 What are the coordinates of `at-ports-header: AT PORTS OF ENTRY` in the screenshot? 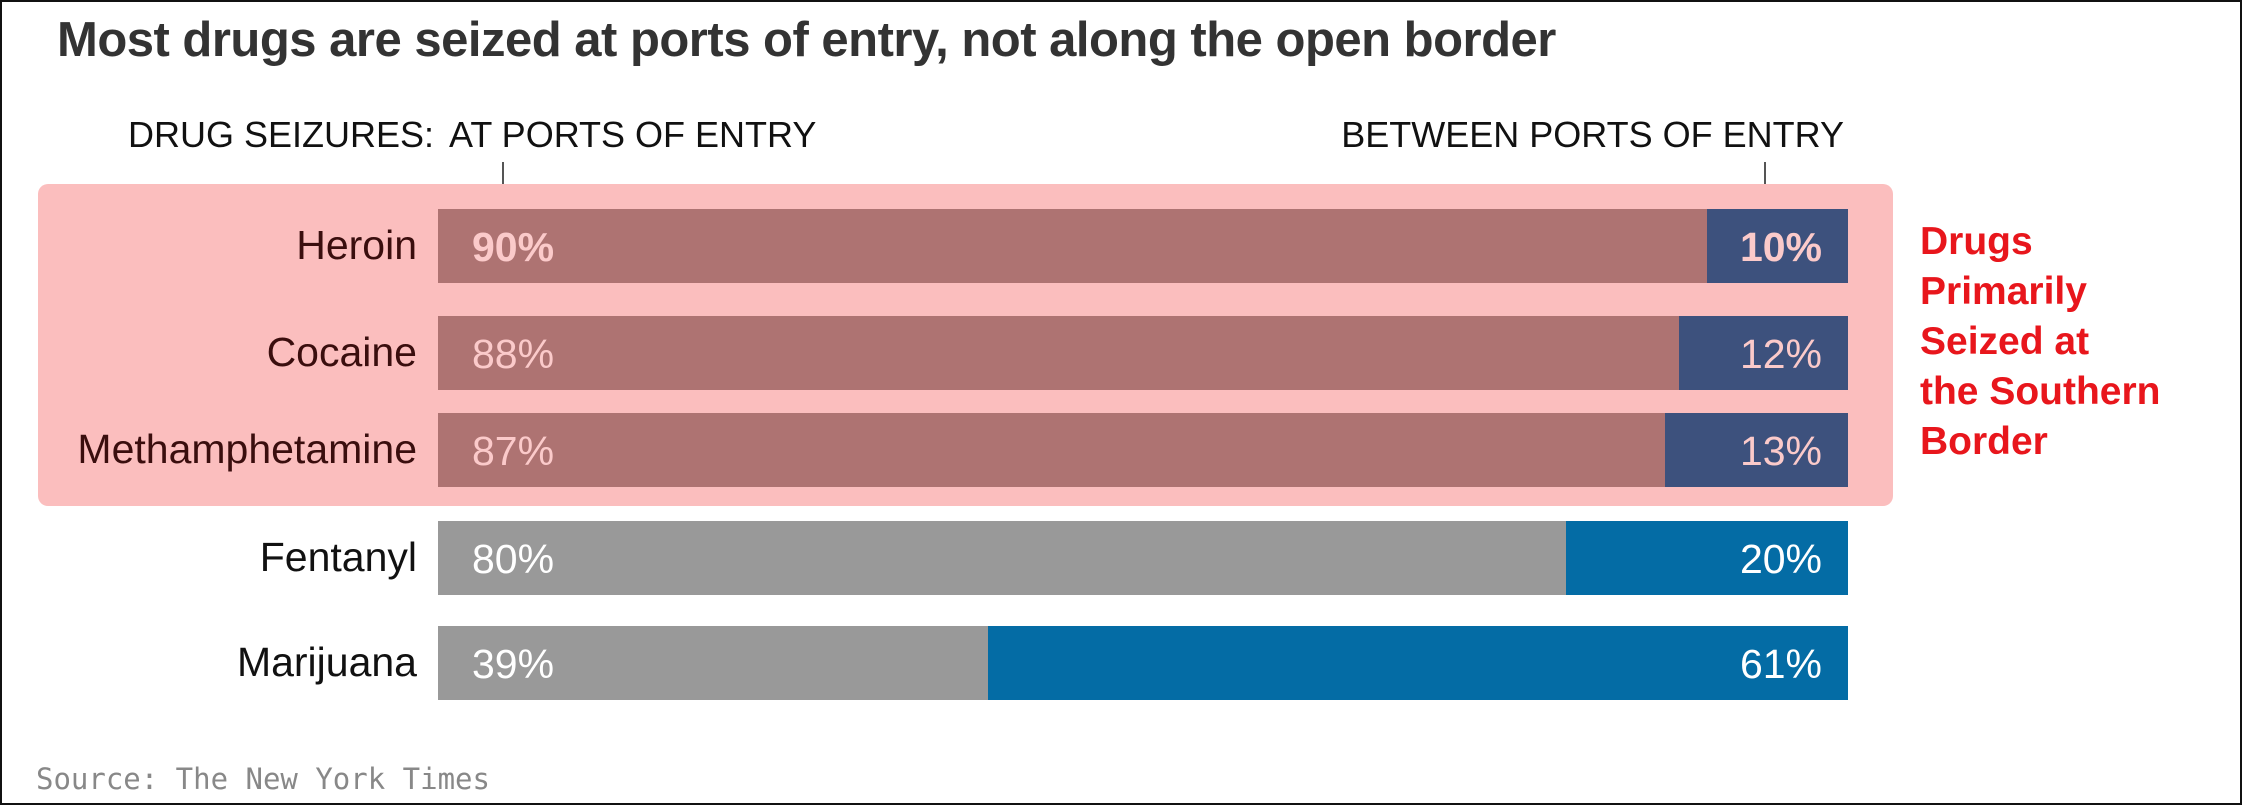 It's located at (633, 134).